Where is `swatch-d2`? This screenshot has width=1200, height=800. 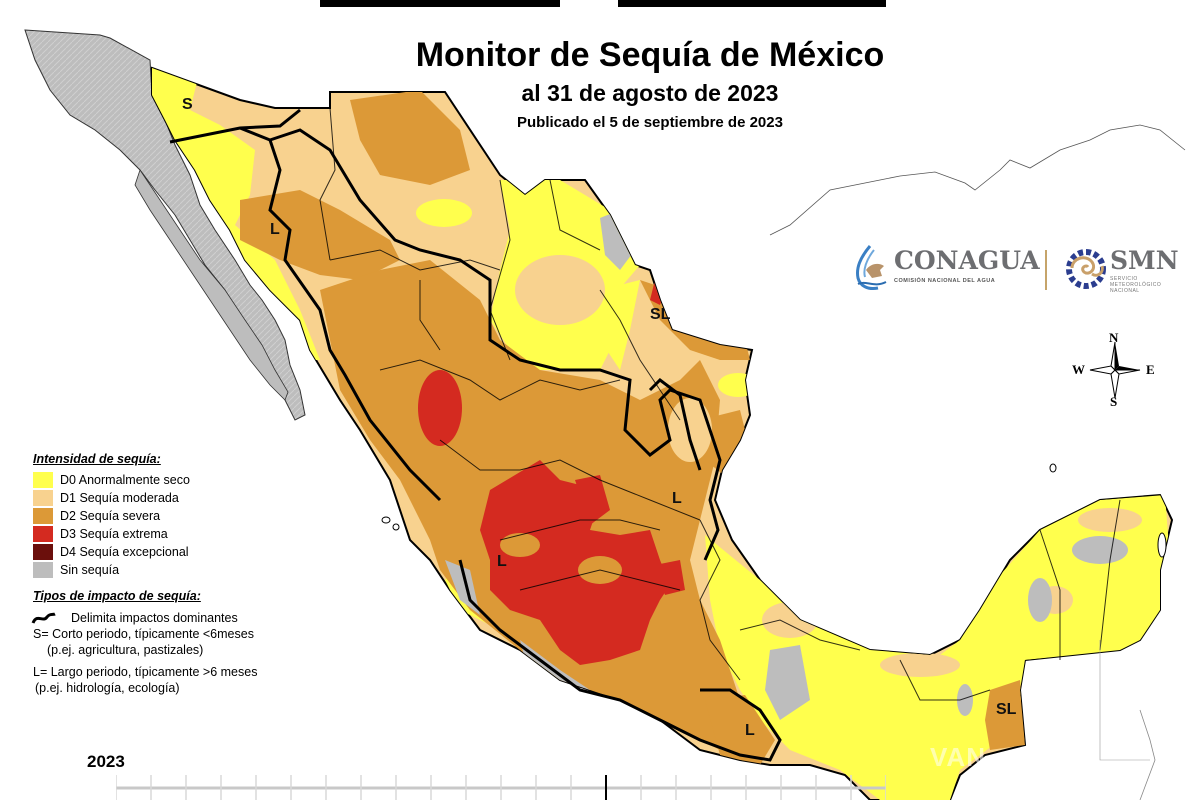
swatch-d2 is located at coordinates (43, 516).